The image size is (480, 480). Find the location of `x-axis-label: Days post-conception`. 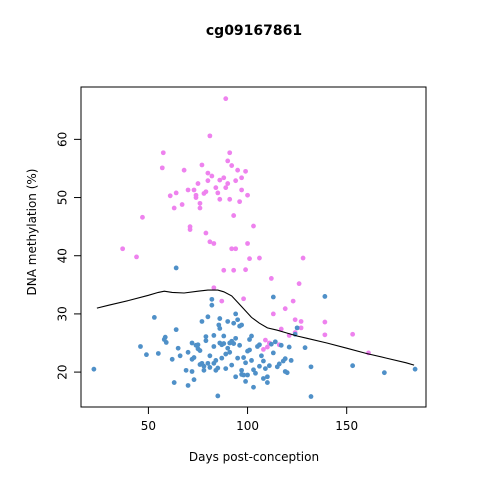

x-axis-label: Days post-conception is located at coordinates (254, 457).